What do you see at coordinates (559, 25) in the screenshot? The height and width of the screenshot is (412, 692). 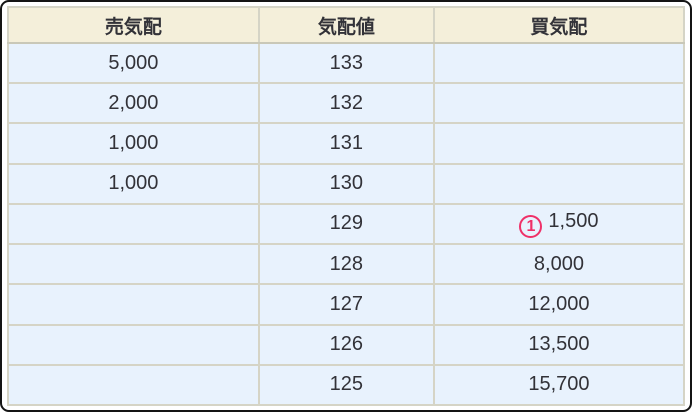 I see `col-header-buy-quotes: 買気配` at bounding box center [559, 25].